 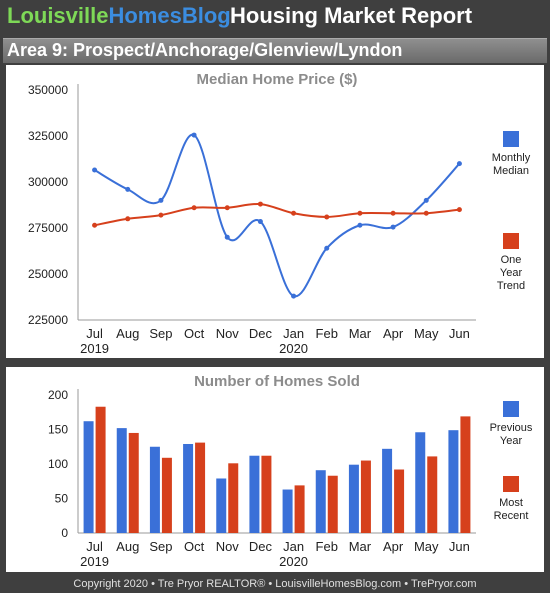 I want to click on legend-label-1: Year, so click(x=511, y=273).